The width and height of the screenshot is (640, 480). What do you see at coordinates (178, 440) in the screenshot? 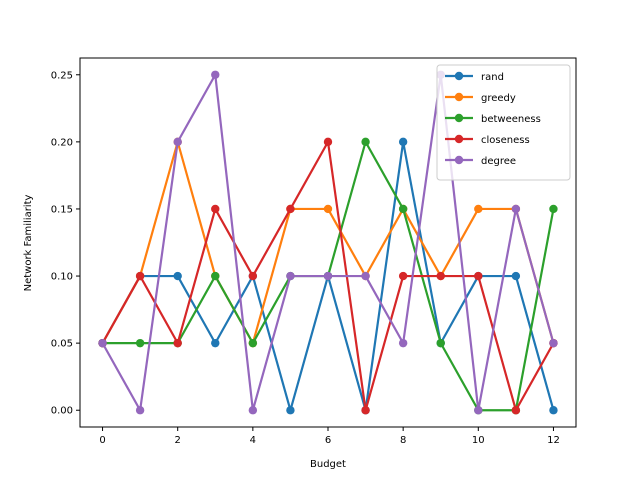
I see `x-tick-label: 2` at bounding box center [178, 440].